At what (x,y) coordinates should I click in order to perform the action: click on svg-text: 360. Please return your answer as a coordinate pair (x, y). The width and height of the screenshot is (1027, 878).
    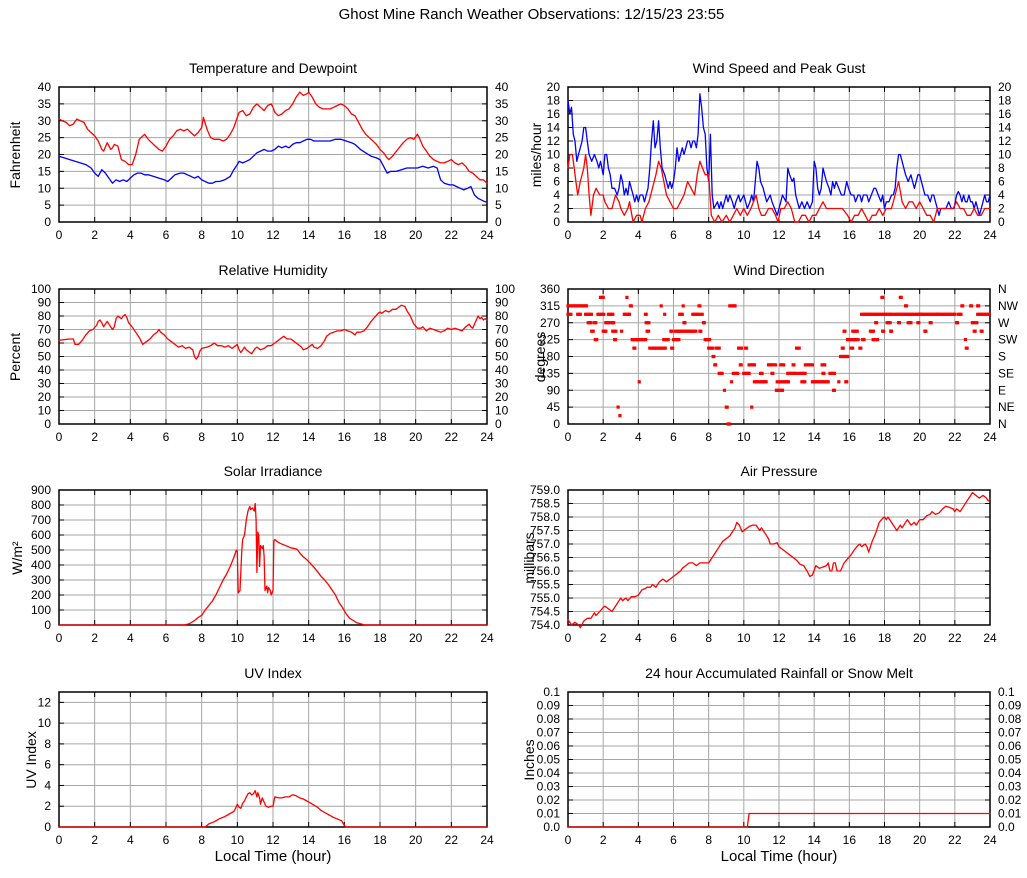
    Looking at the image, I should click on (550, 289).